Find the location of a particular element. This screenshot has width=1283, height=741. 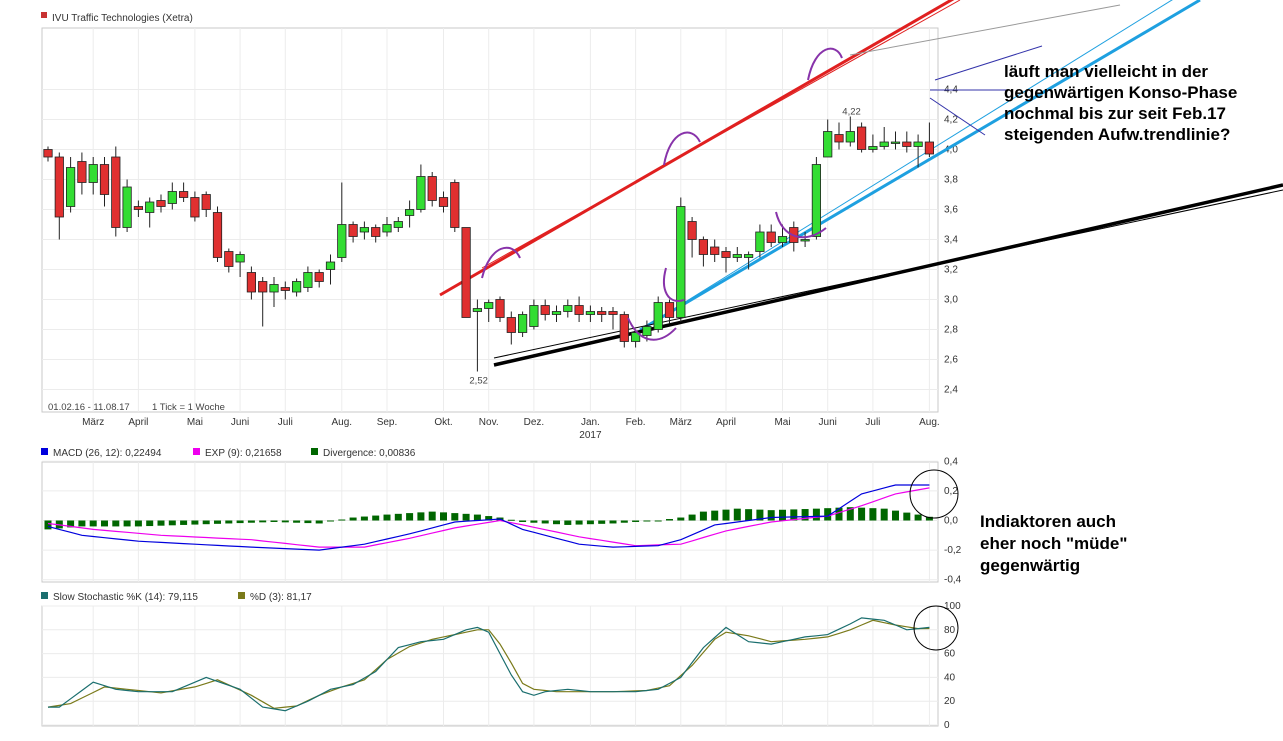

price-x-tick-label: Feb. is located at coordinates (636, 422).